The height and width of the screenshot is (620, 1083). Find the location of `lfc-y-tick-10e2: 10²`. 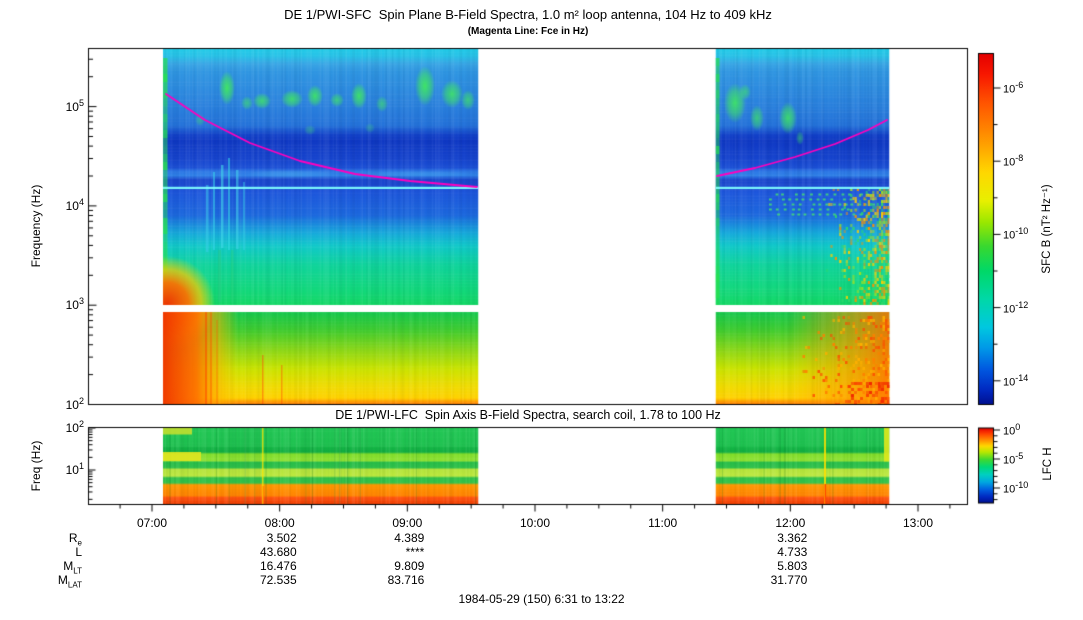

lfc-y-tick-10e2: 10² is located at coordinates (74, 427).